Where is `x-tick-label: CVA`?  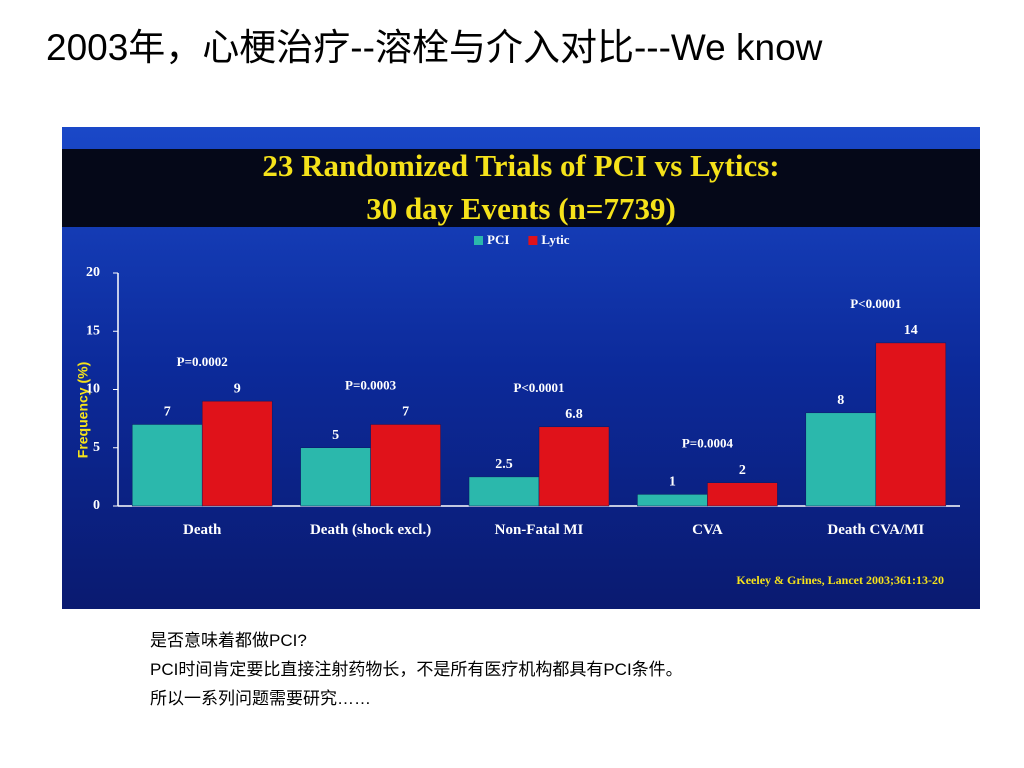
x-tick-label: CVA is located at coordinates (707, 530).